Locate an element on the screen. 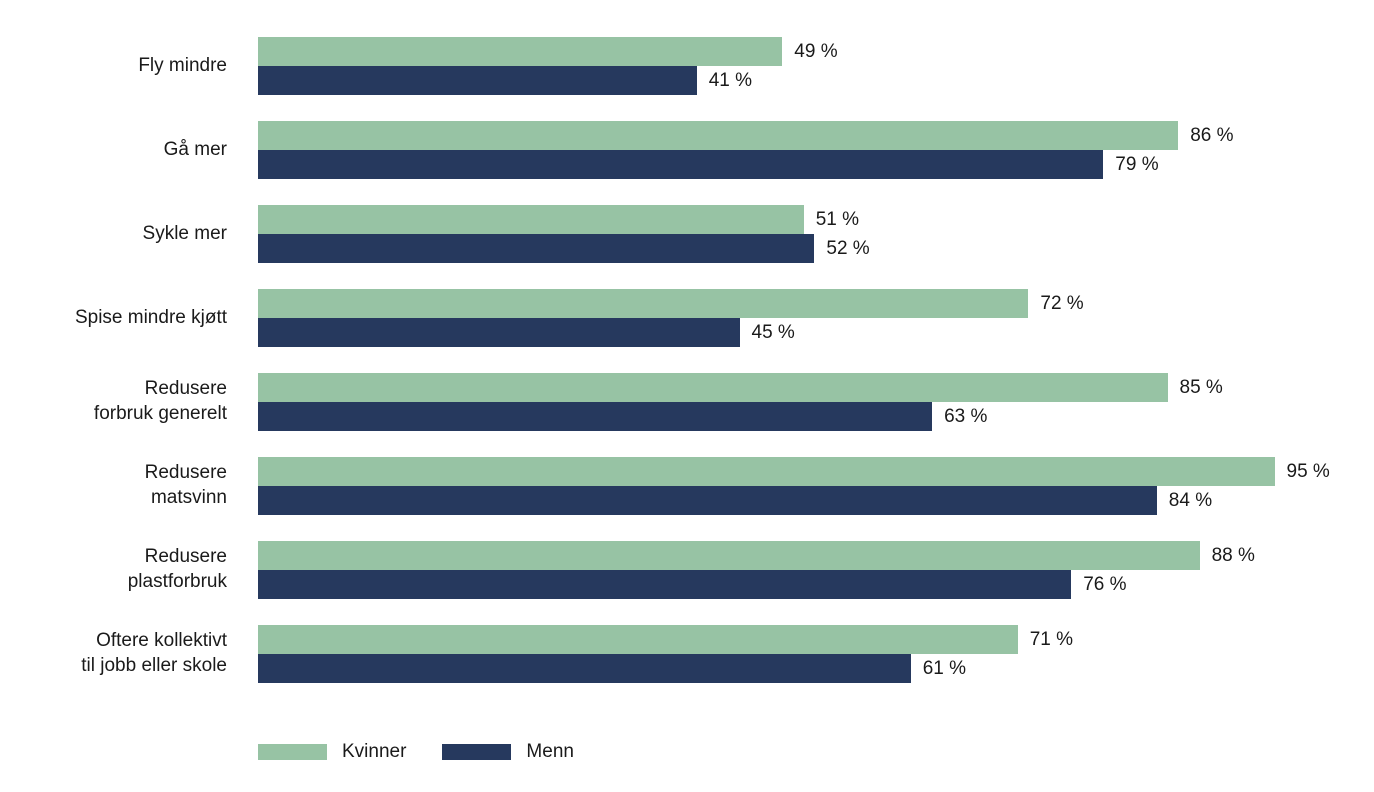  category-label-line: plastforbruk is located at coordinates (177, 581).